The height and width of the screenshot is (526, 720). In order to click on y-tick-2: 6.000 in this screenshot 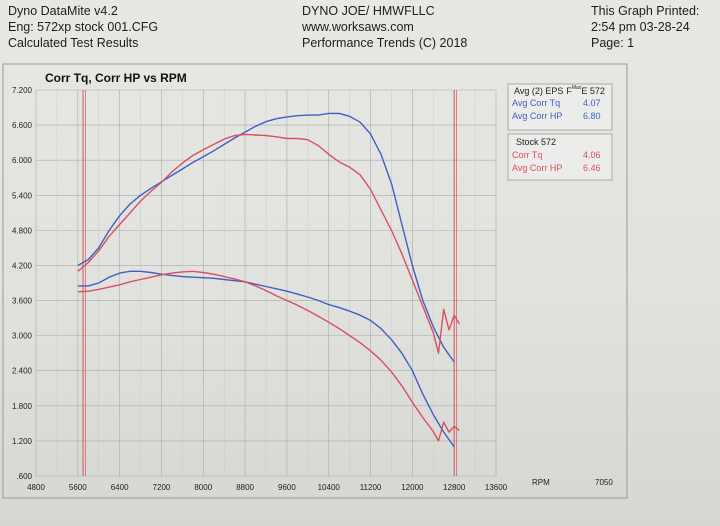, I will do `click(22, 160)`.